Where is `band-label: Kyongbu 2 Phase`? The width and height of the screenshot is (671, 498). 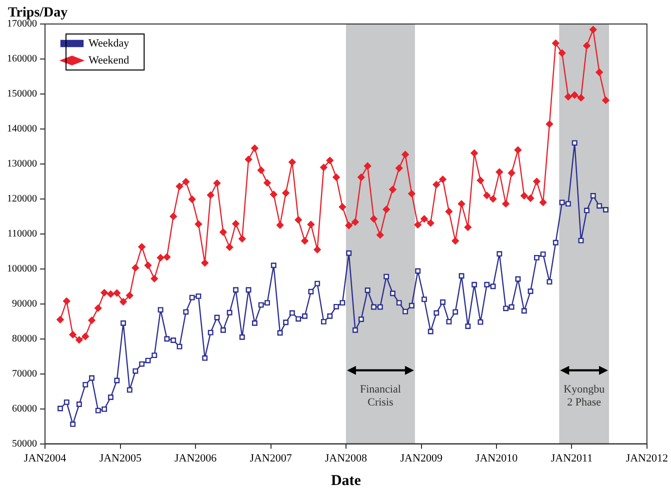 band-label: Kyongbu 2 Phase is located at coordinates (585, 396).